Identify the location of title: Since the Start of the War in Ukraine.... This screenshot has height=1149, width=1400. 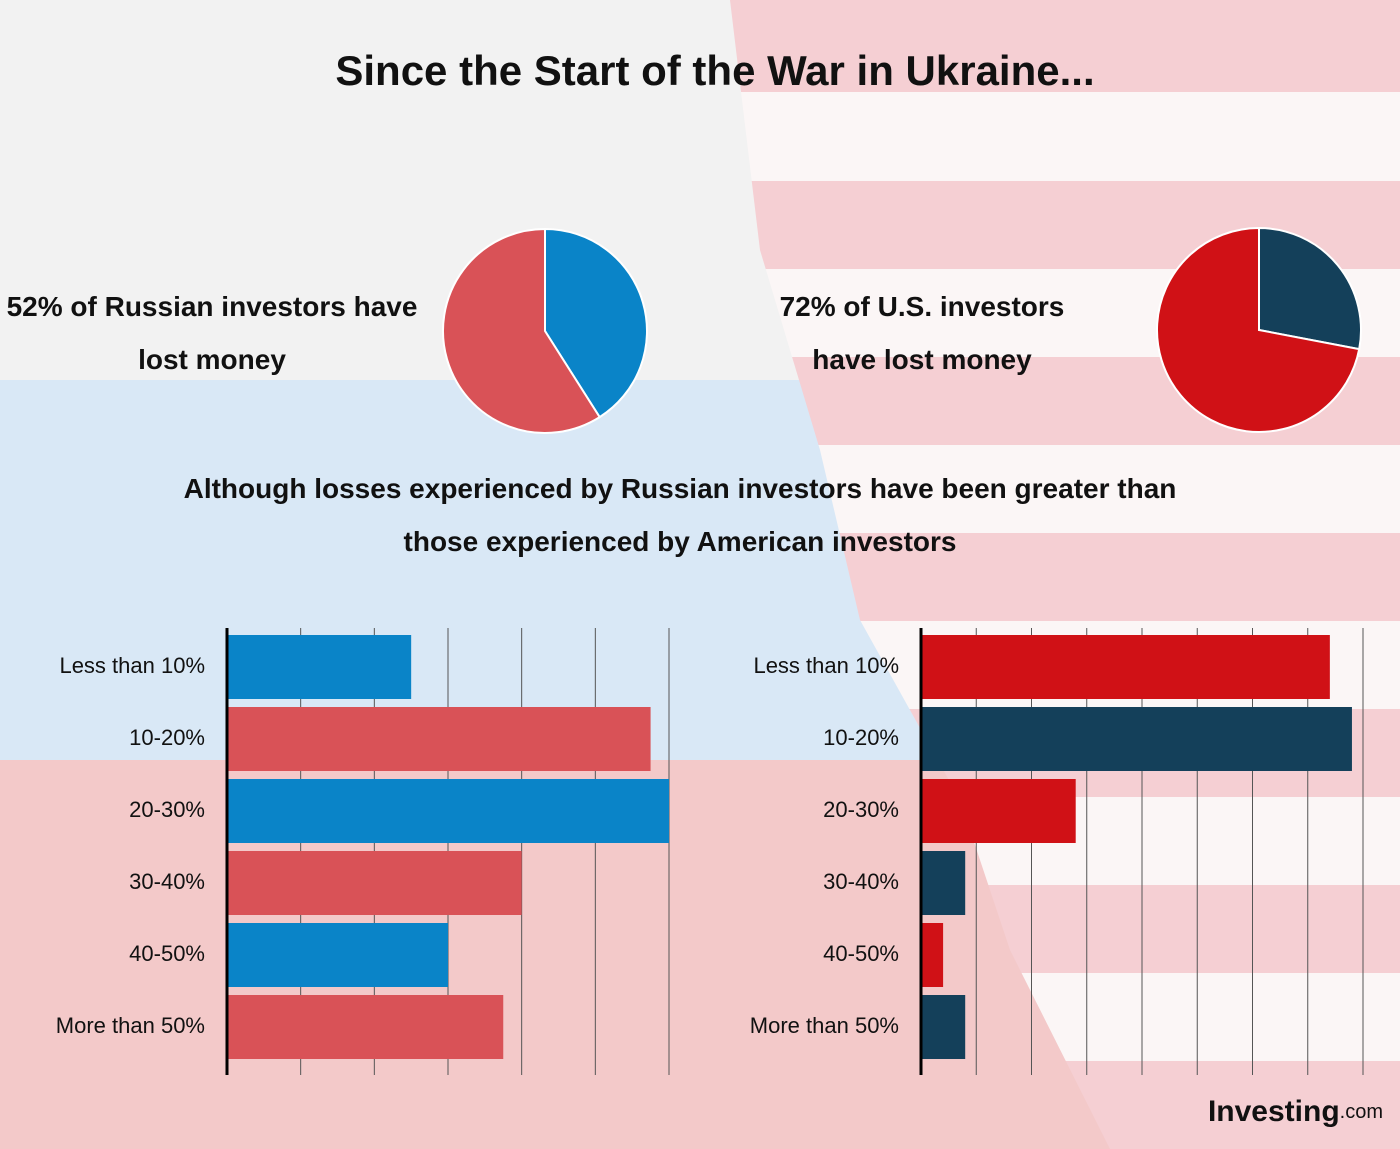
(715, 70).